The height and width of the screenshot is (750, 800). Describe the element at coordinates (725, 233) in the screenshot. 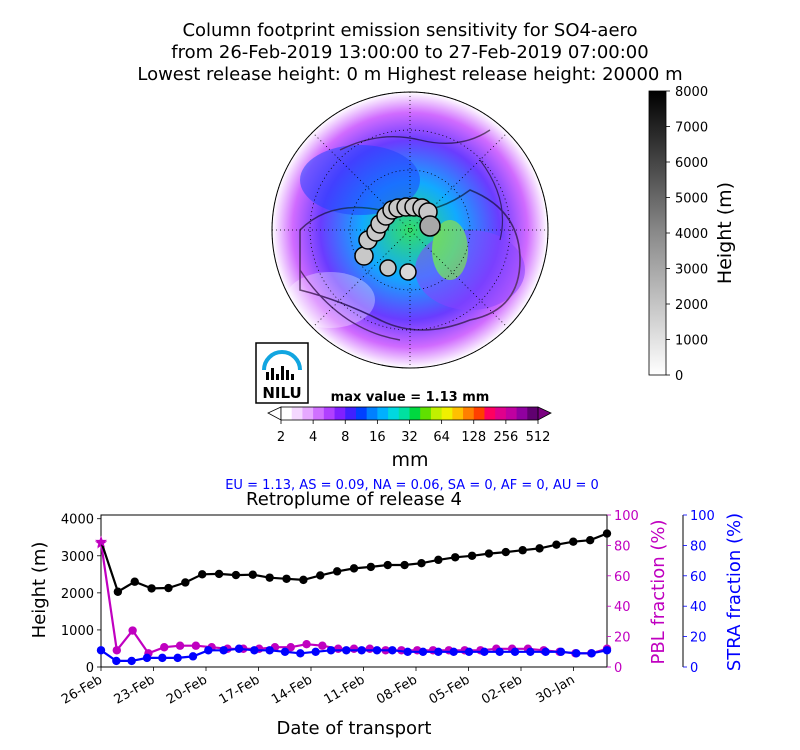

I see `height-colorbar-label: Height (m)` at that location.